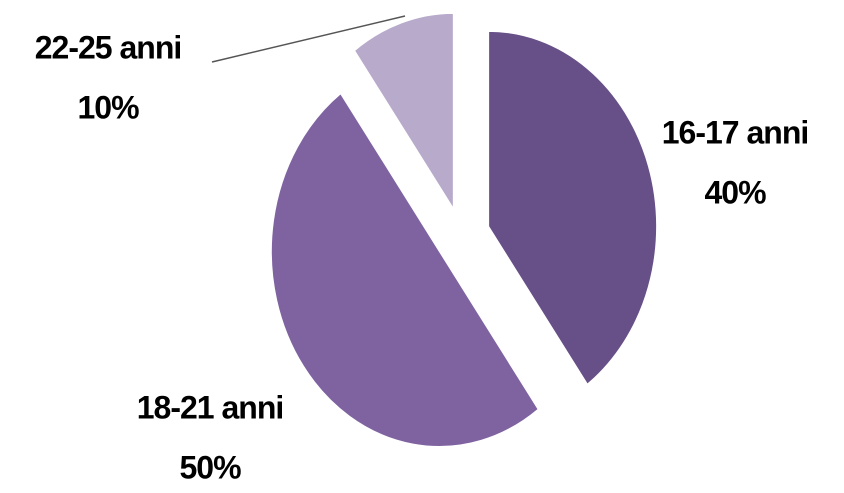 This screenshot has height=493, width=844. I want to click on leader-line, so click(308, 39).